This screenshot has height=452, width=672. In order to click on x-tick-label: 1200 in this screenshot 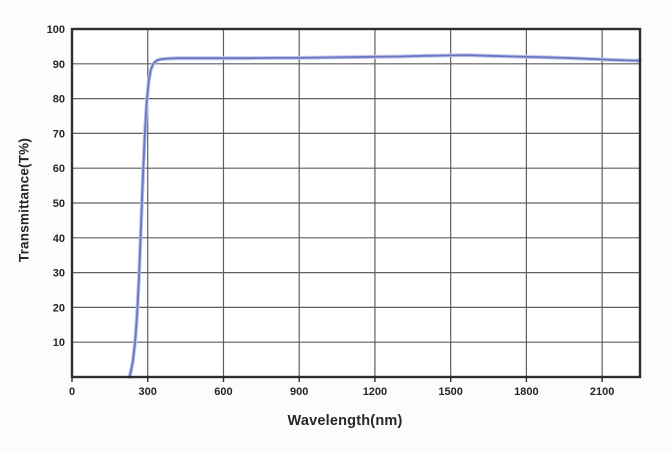, I will do `click(375, 392)`.